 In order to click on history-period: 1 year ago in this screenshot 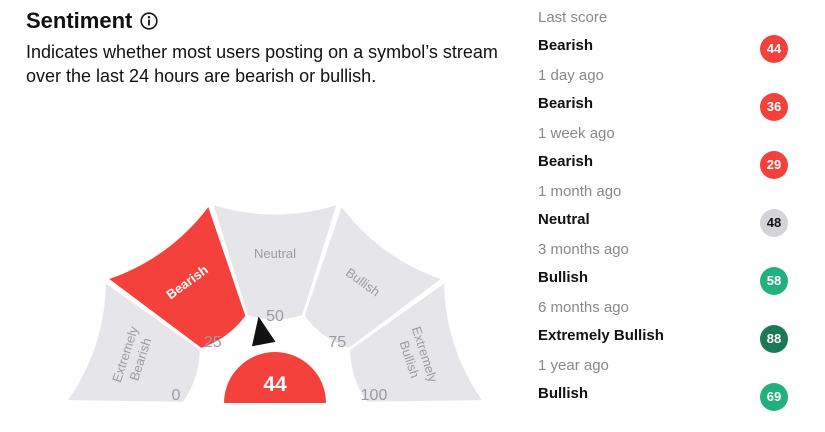, I will do `click(573, 365)`.